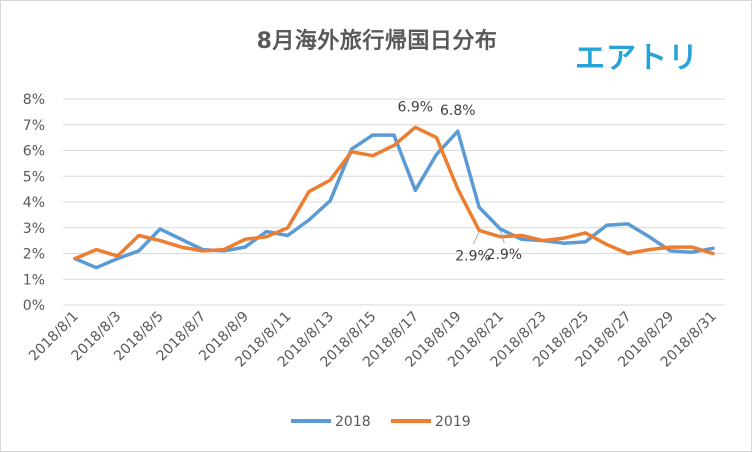 The image size is (752, 453). Describe the element at coordinates (353, 422) in the screenshot. I see `legend-label-2018: 2018` at that location.